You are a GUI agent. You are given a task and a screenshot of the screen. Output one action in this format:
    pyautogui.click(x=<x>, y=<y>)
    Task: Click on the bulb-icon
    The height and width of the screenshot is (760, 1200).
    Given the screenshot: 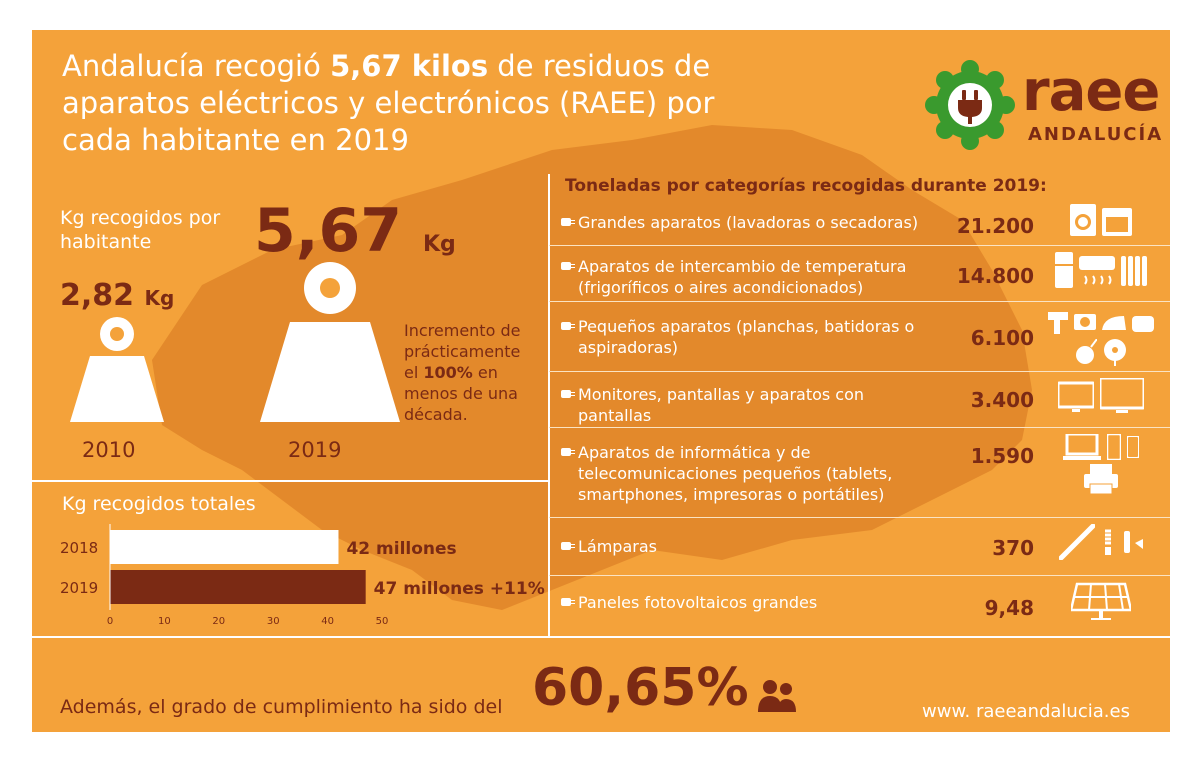 What is the action you would take?
    pyautogui.click(x=1108, y=542)
    